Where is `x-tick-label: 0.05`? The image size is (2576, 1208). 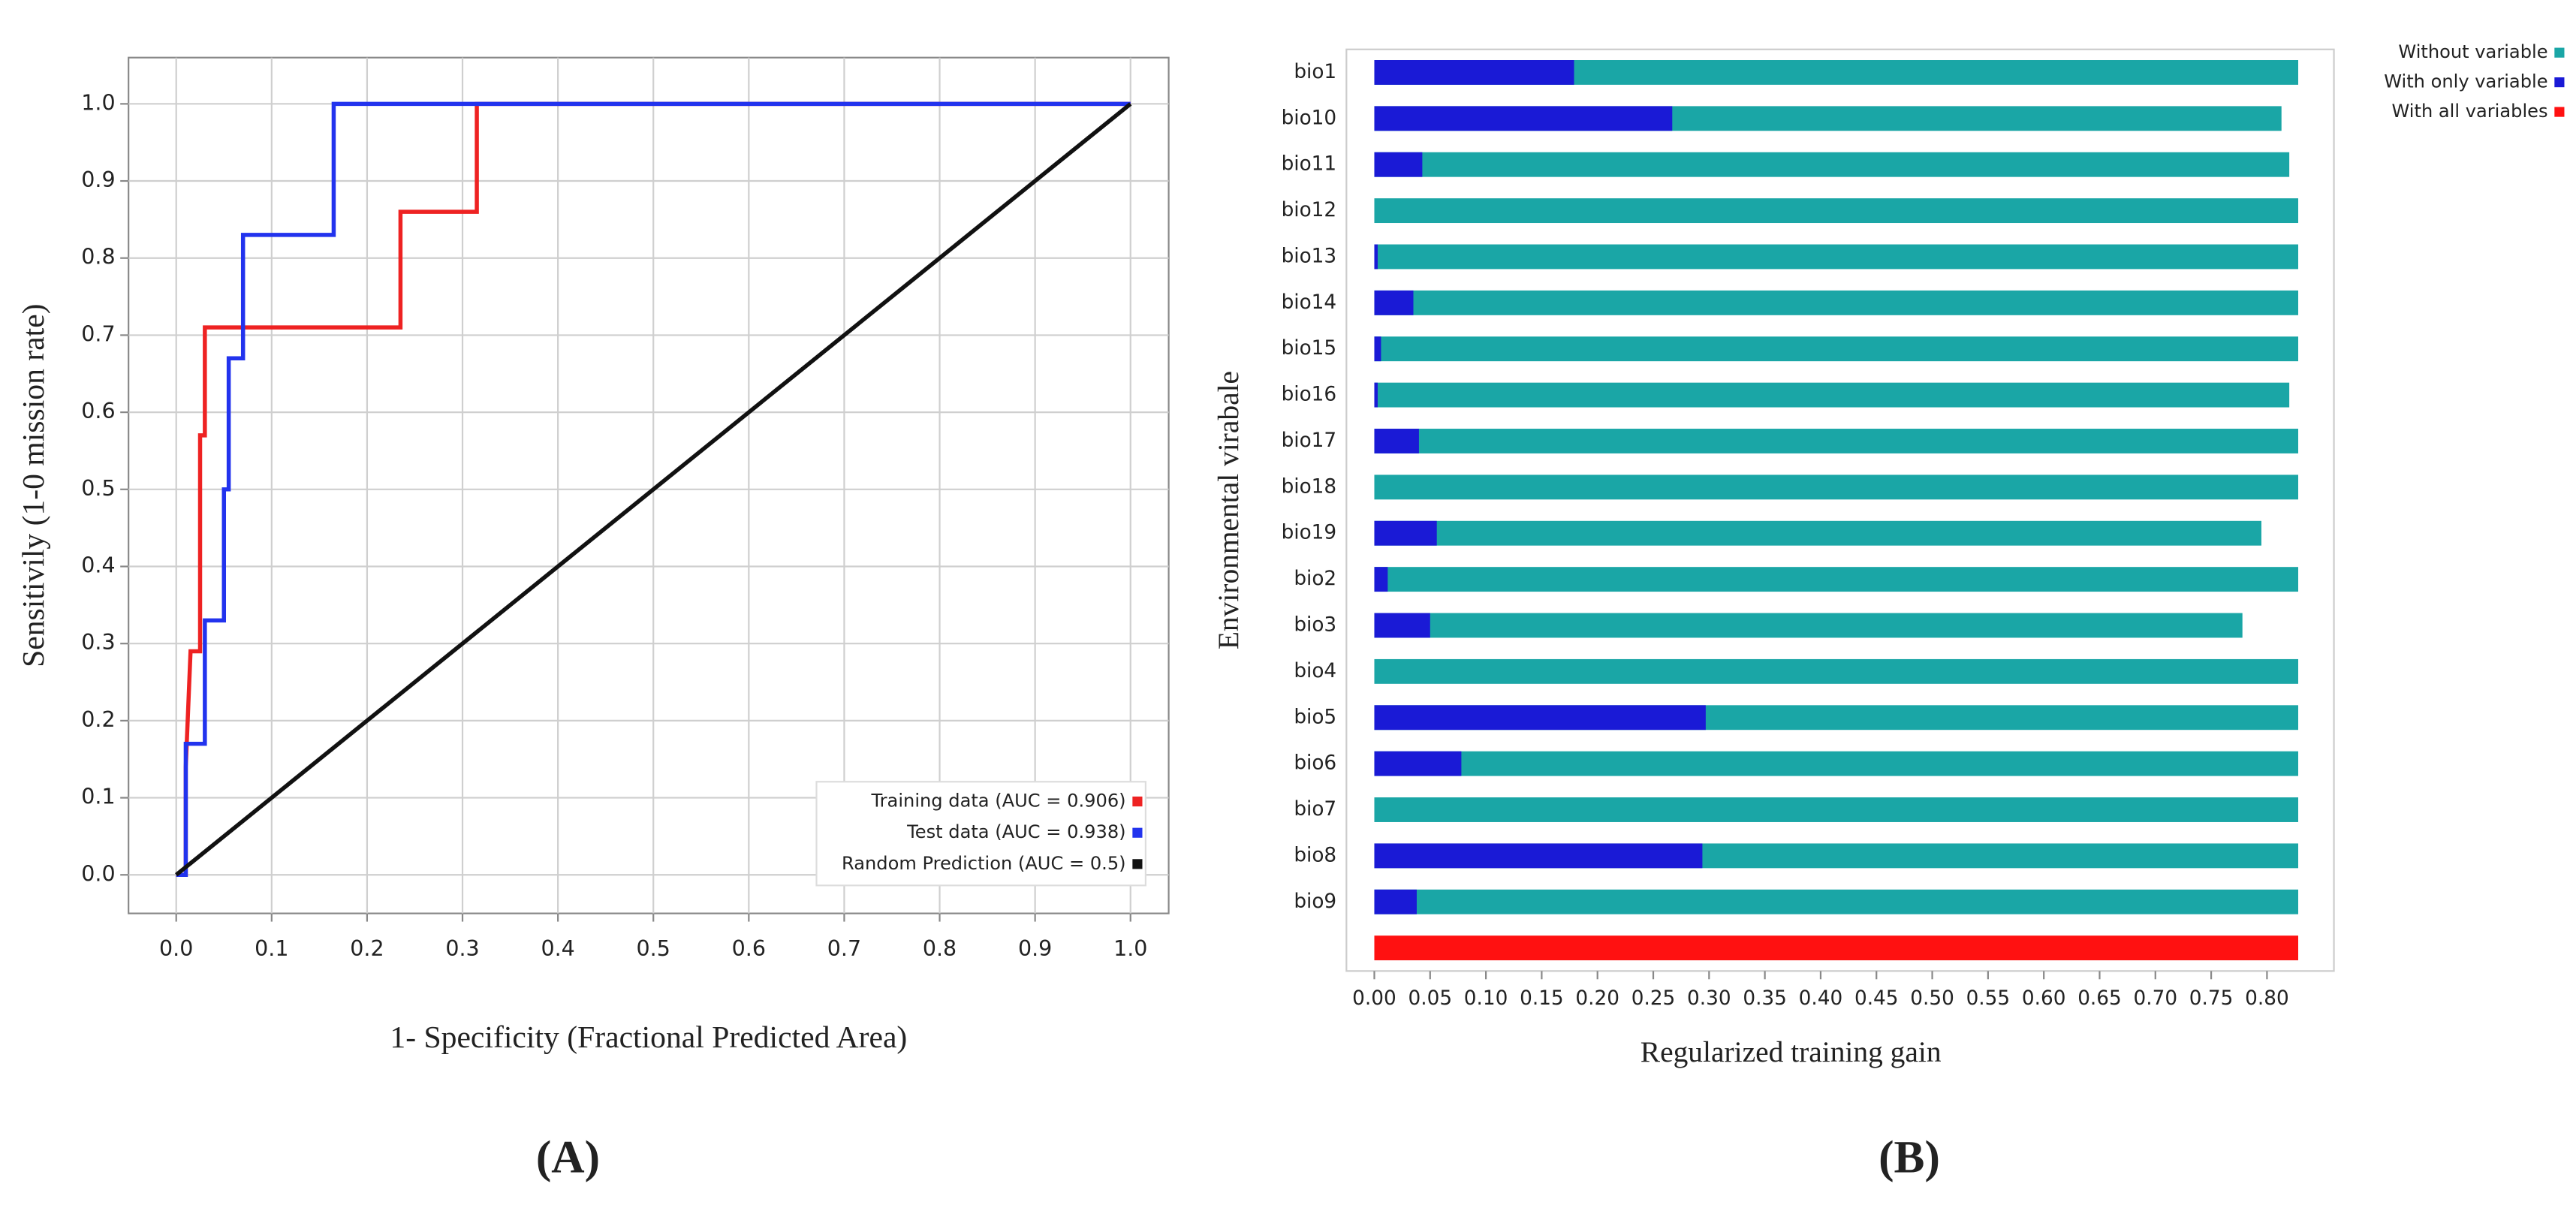
x-tick-label: 0.05 is located at coordinates (1431, 998).